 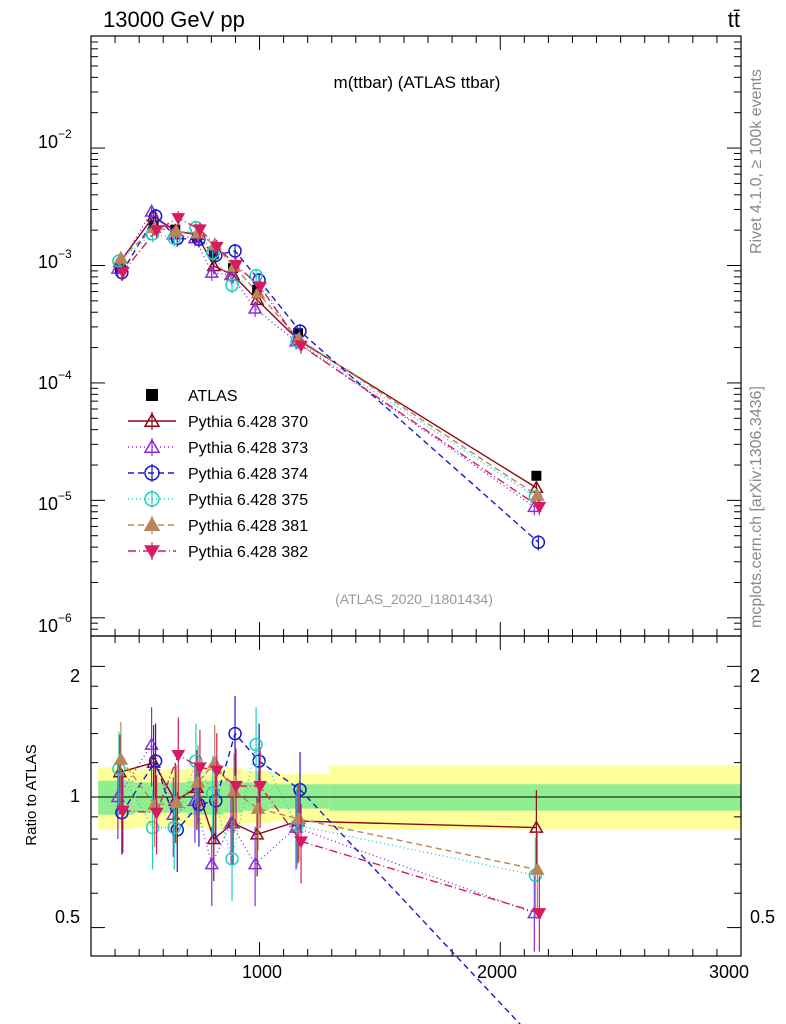 What do you see at coordinates (174, 19) in the screenshot?
I see `header-left: 13000 GeV pp` at bounding box center [174, 19].